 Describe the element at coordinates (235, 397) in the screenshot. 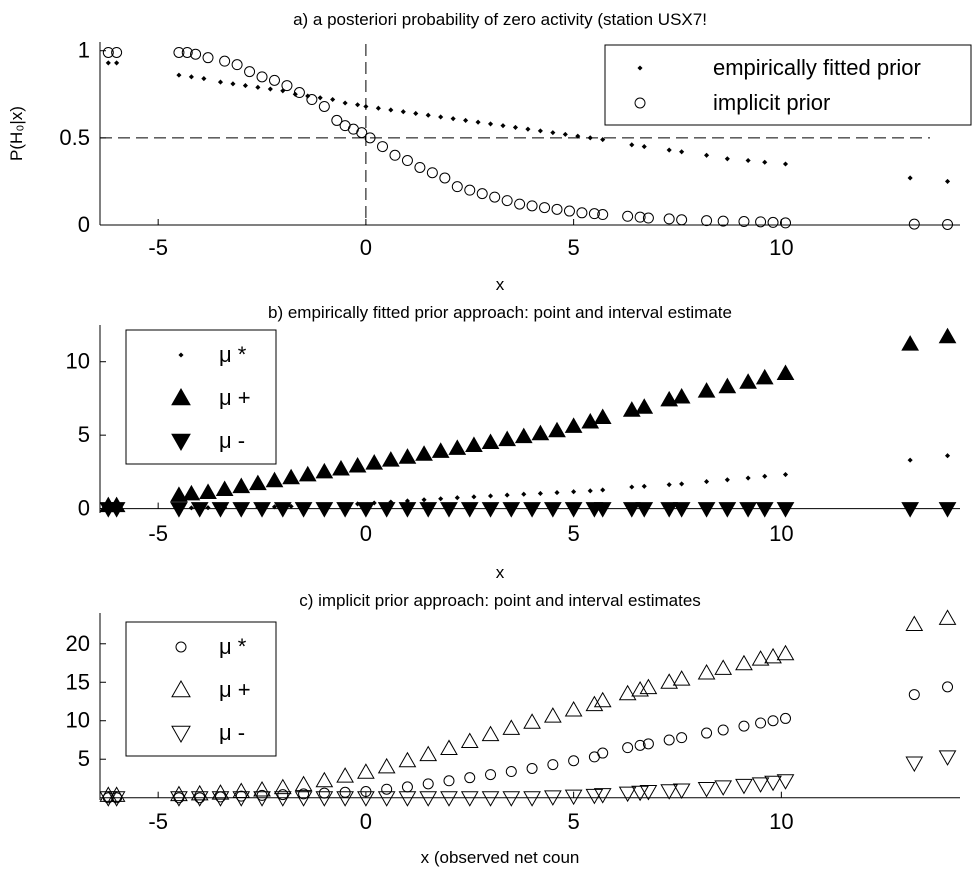

I see `legend-label: μ +` at that location.